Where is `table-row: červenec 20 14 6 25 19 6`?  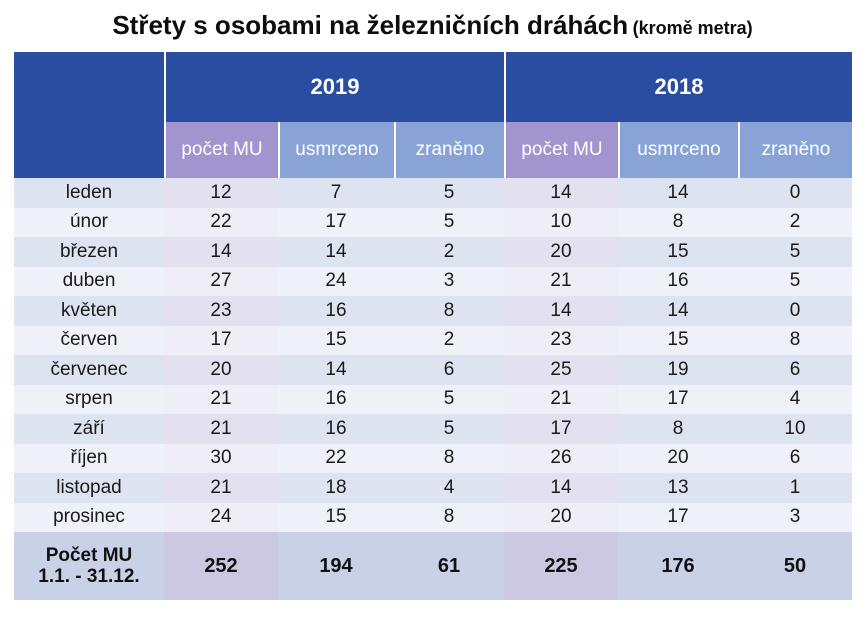
table-row: červenec 20 14 6 25 19 6 is located at coordinates (433, 370).